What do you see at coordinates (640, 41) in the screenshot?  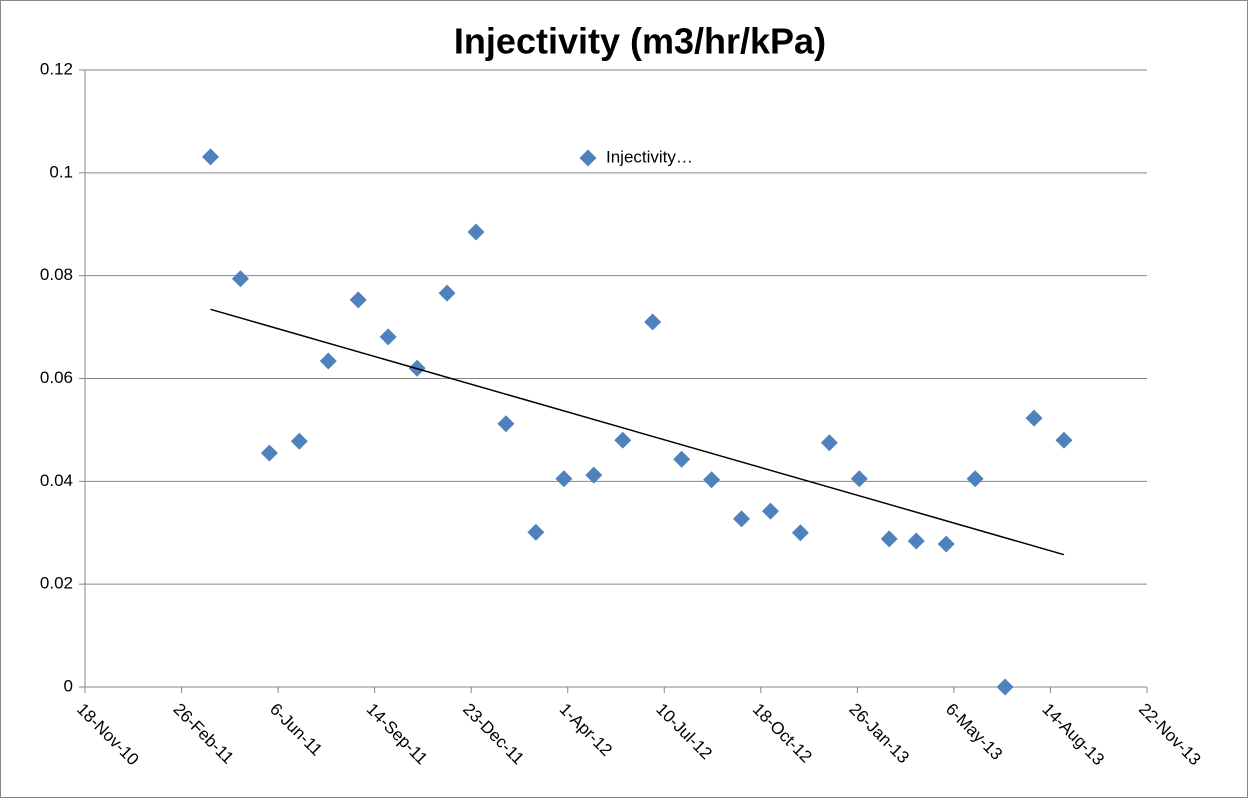 I see `chart-title: Injectivity (m3/hr/kPa)` at bounding box center [640, 41].